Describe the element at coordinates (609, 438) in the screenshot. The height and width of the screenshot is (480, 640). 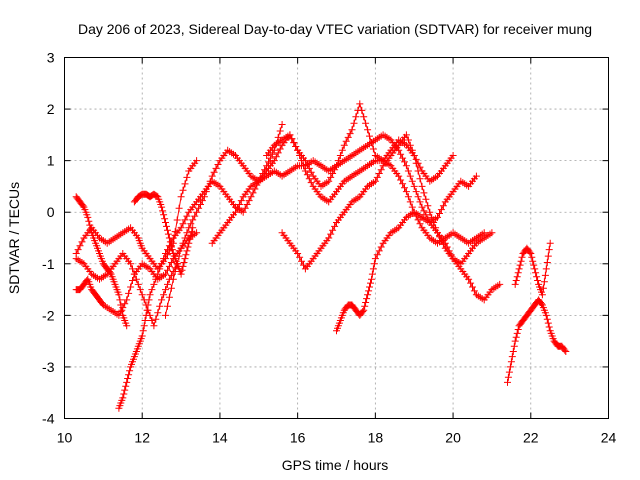
I see `x-tick-label: 24` at that location.